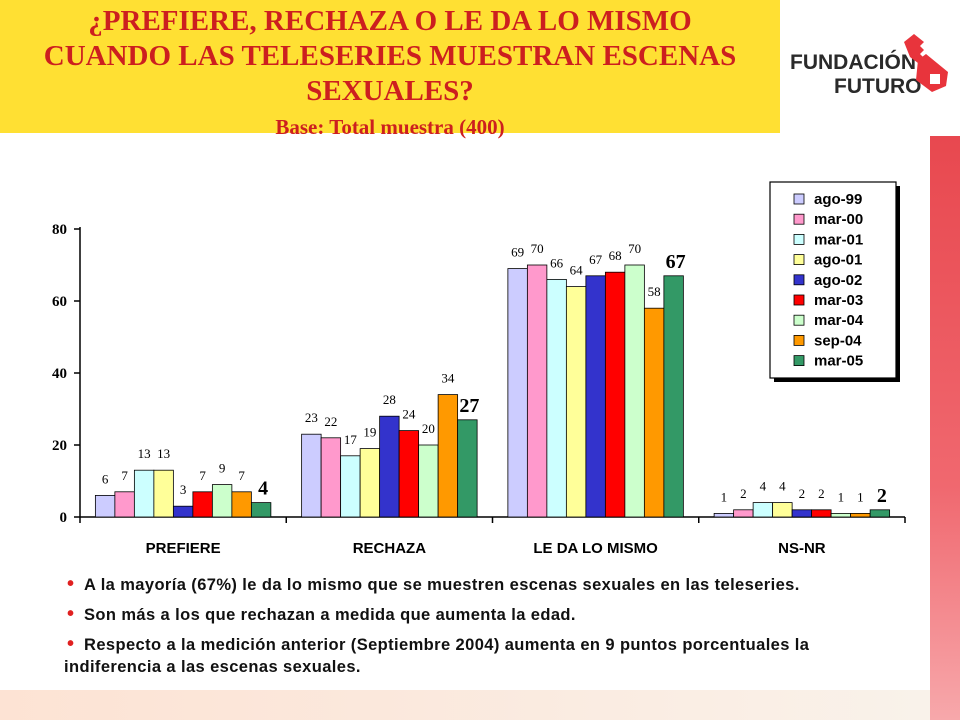 This screenshot has width=960, height=720. Describe the element at coordinates (390, 91) in the screenshot. I see `title-line-3: SEXUALES?` at that location.